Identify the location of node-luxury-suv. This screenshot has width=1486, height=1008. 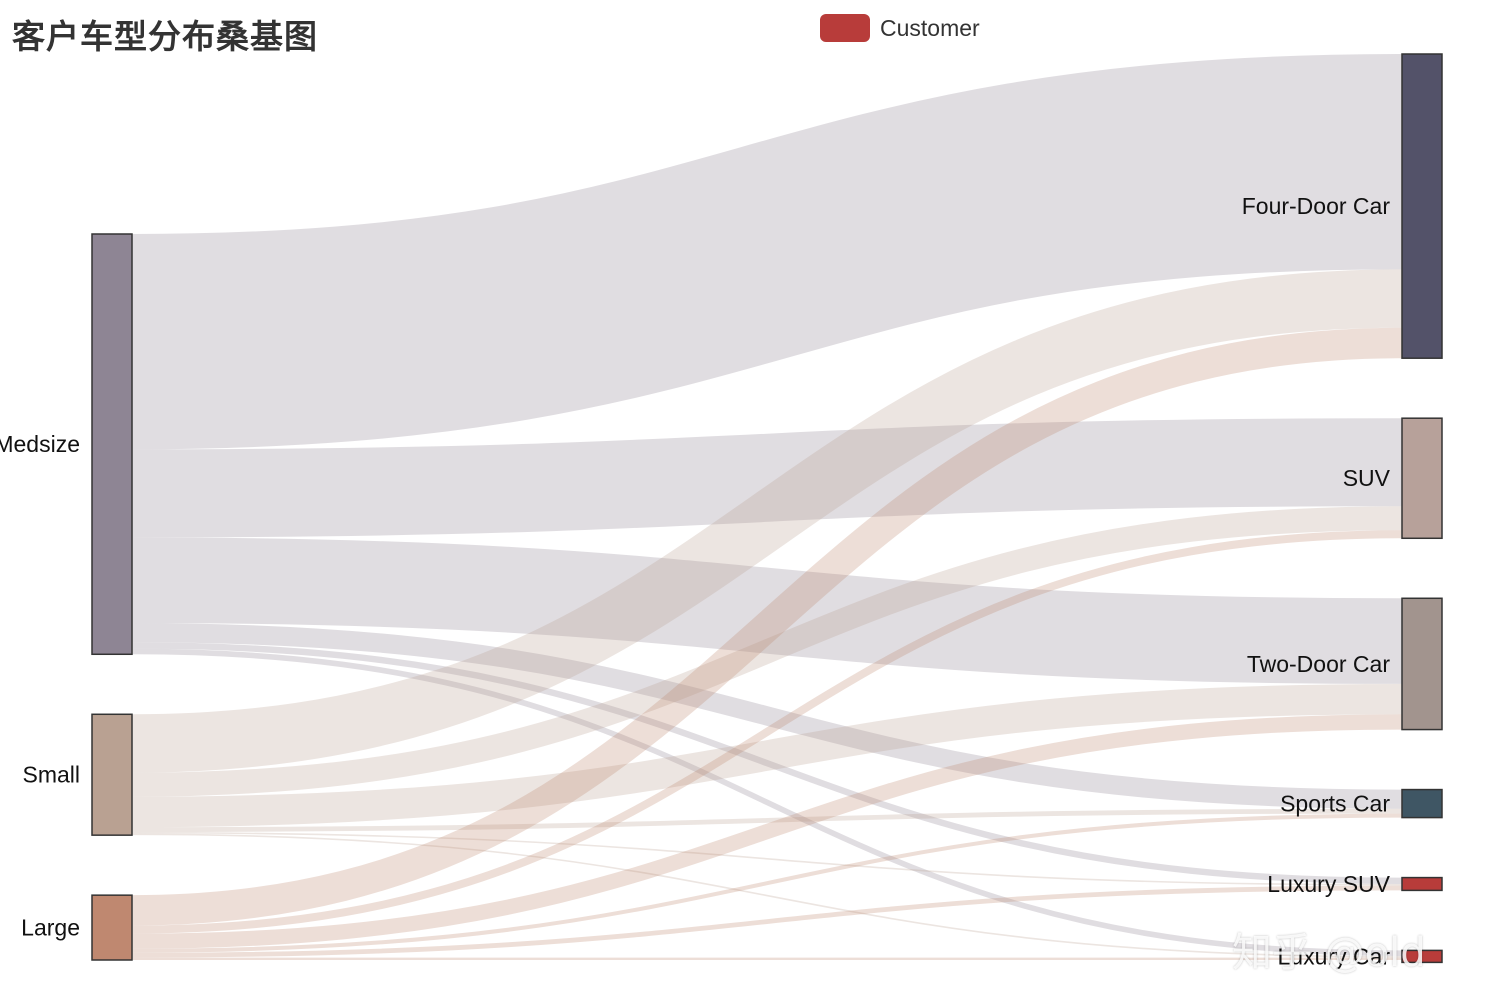
(1422, 884).